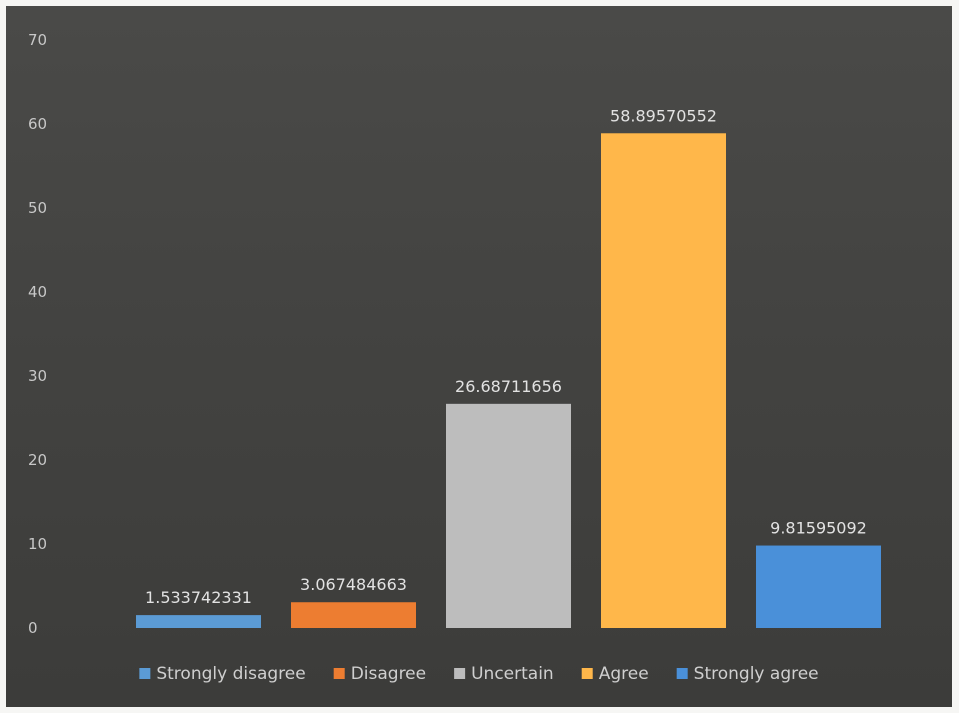  What do you see at coordinates (198, 621) in the screenshot?
I see `bar-strongly-disagree` at bounding box center [198, 621].